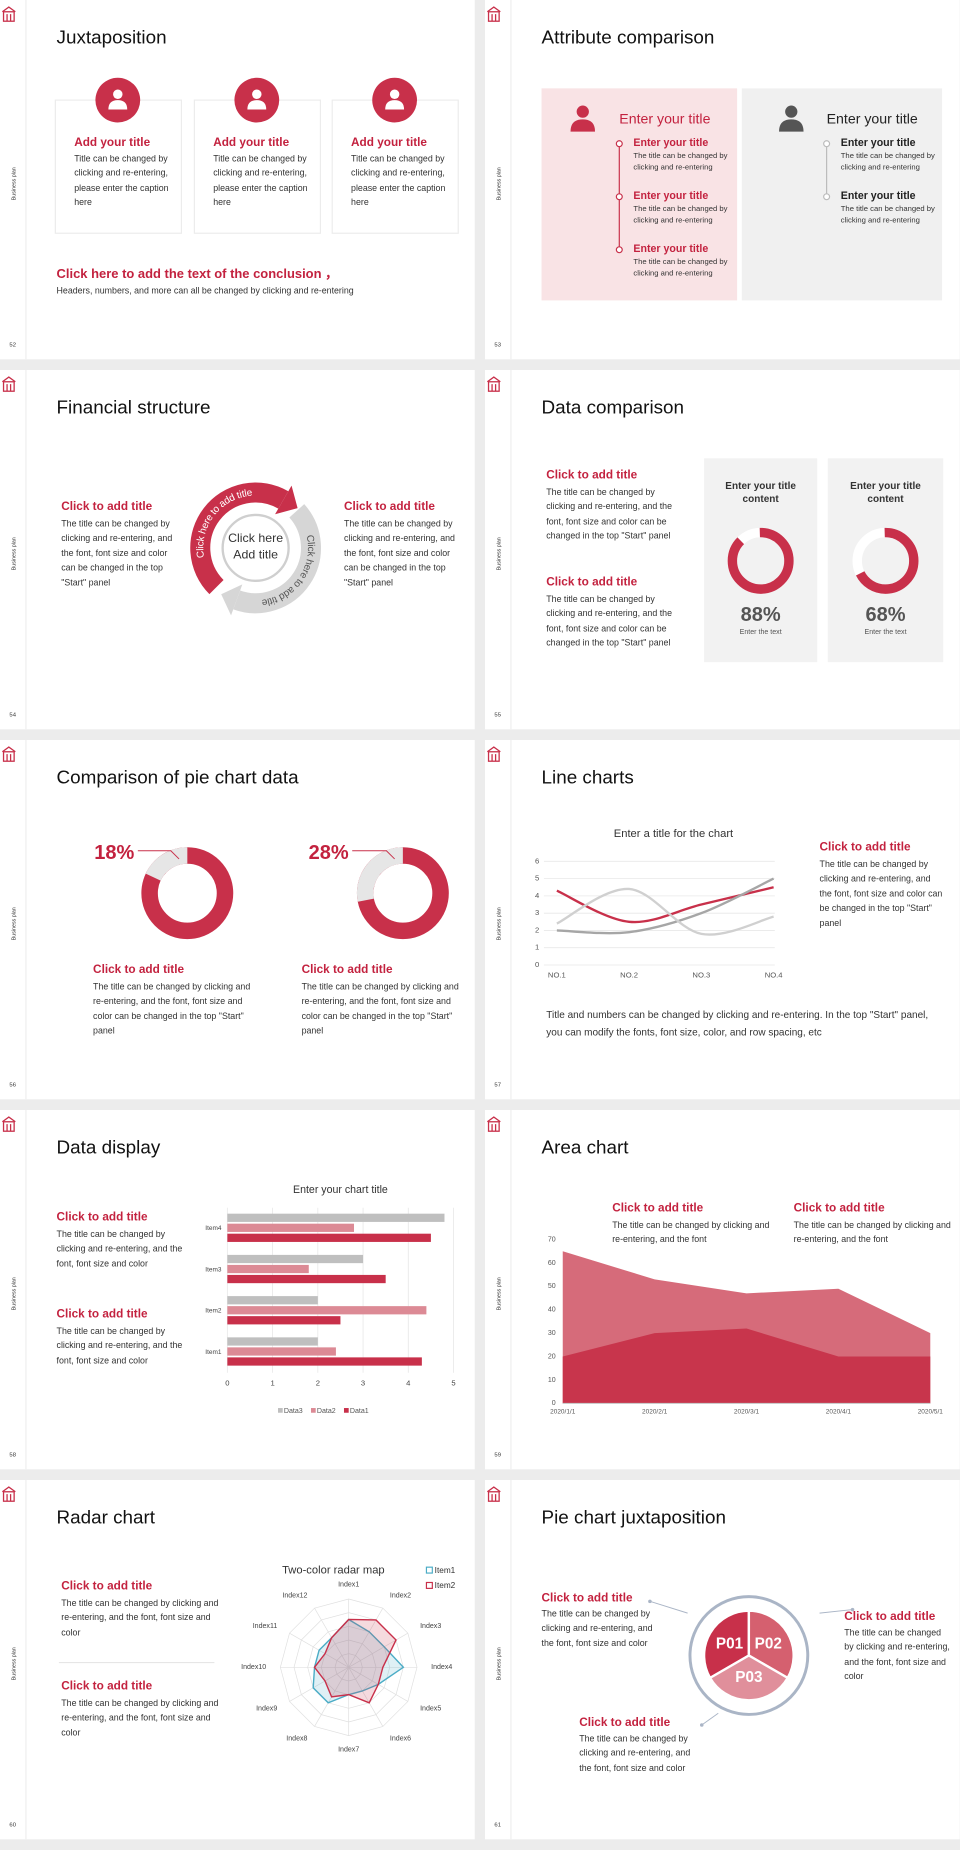 The height and width of the screenshot is (1850, 960). What do you see at coordinates (760, 614) in the screenshot?
I see `value-label: 88%` at bounding box center [760, 614].